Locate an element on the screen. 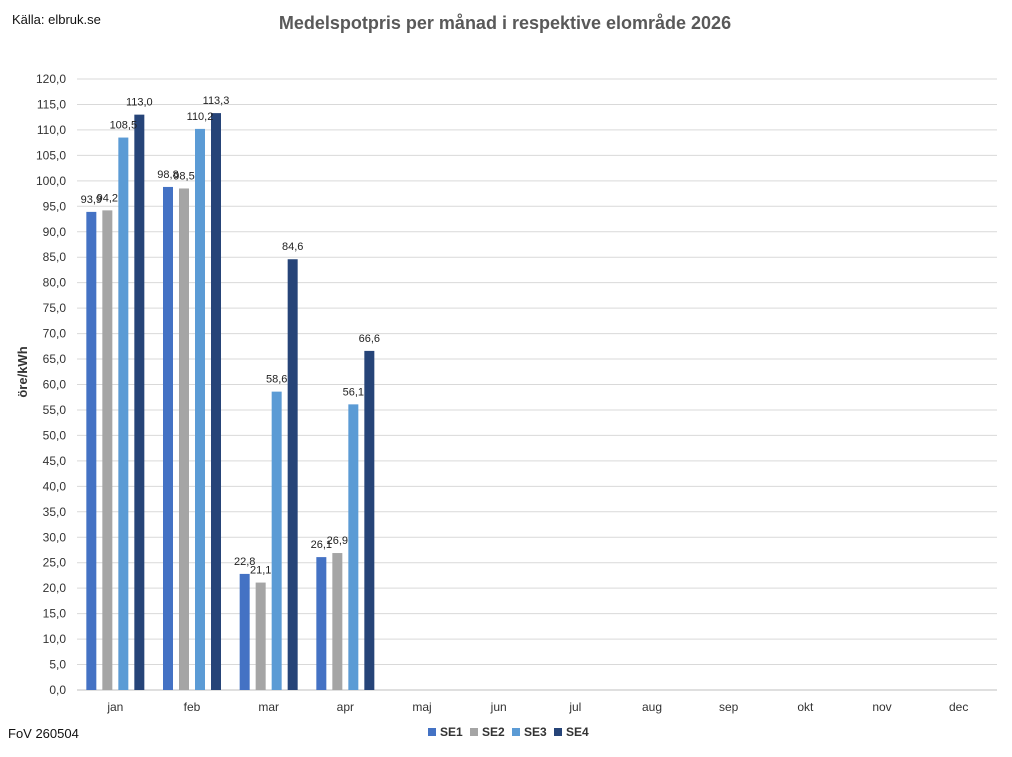 The width and height of the screenshot is (1012, 757). legend-item-se2: SE2 is located at coordinates (487, 732).